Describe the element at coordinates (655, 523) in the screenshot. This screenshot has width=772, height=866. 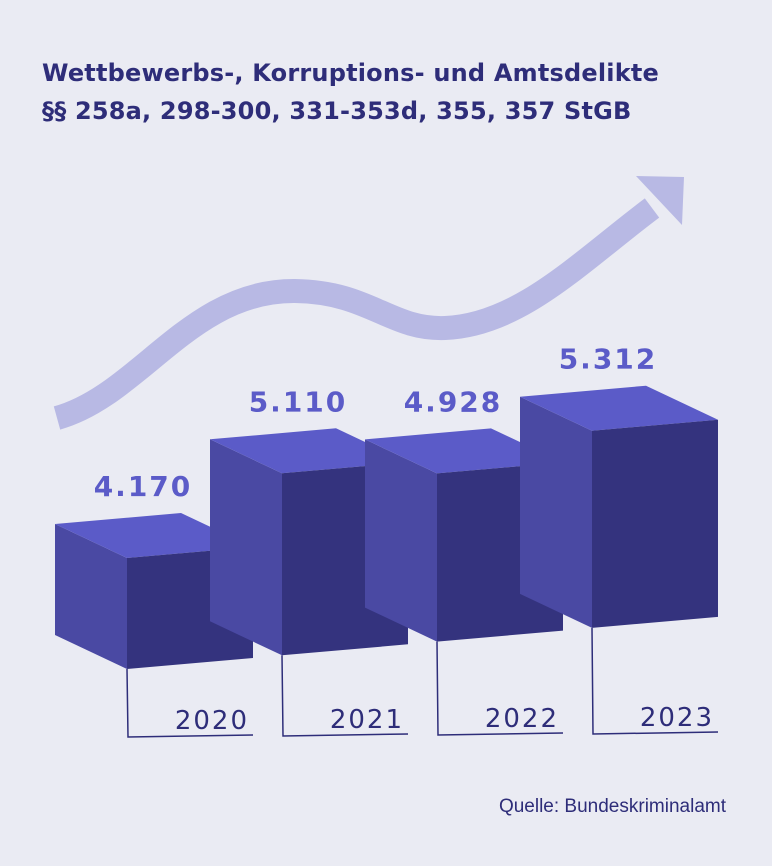
I see `cube-front-face` at that location.